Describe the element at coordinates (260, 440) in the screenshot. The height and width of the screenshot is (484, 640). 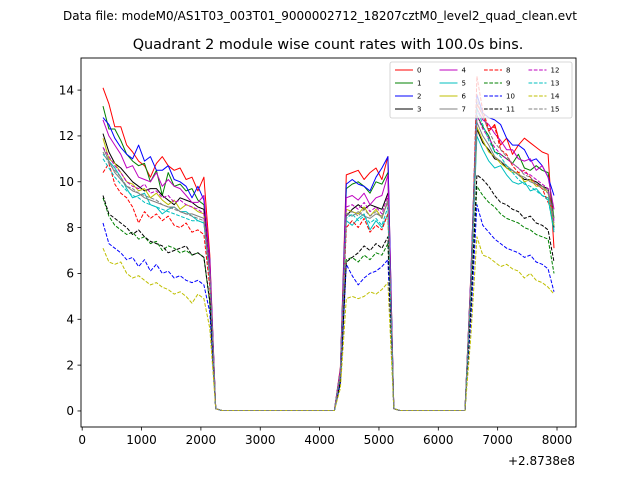
I see `x-tick-label: 3000` at that location.